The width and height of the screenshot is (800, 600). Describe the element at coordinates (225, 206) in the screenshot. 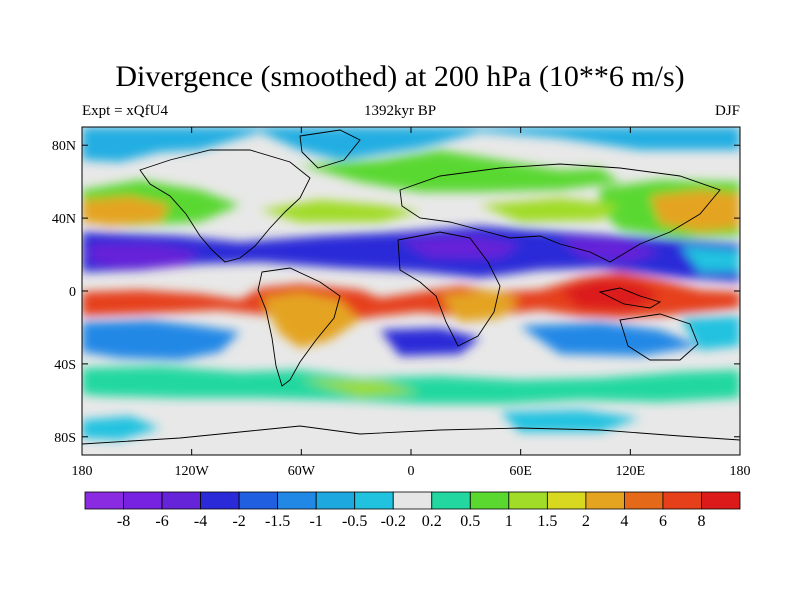

I see `coastline-north-america` at that location.